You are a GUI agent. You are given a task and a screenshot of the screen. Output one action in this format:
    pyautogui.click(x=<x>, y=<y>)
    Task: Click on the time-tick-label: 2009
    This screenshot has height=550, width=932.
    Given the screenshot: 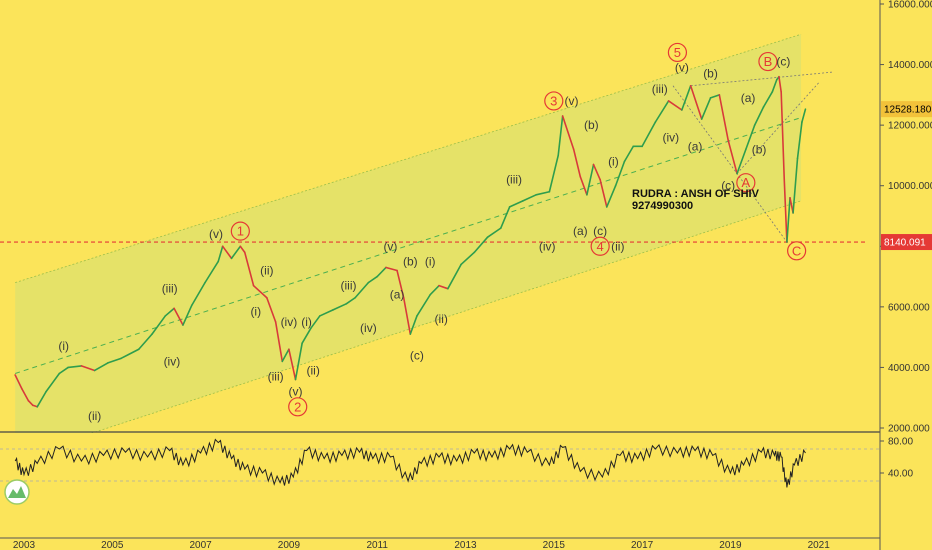 What is the action you would take?
    pyautogui.click(x=289, y=545)
    